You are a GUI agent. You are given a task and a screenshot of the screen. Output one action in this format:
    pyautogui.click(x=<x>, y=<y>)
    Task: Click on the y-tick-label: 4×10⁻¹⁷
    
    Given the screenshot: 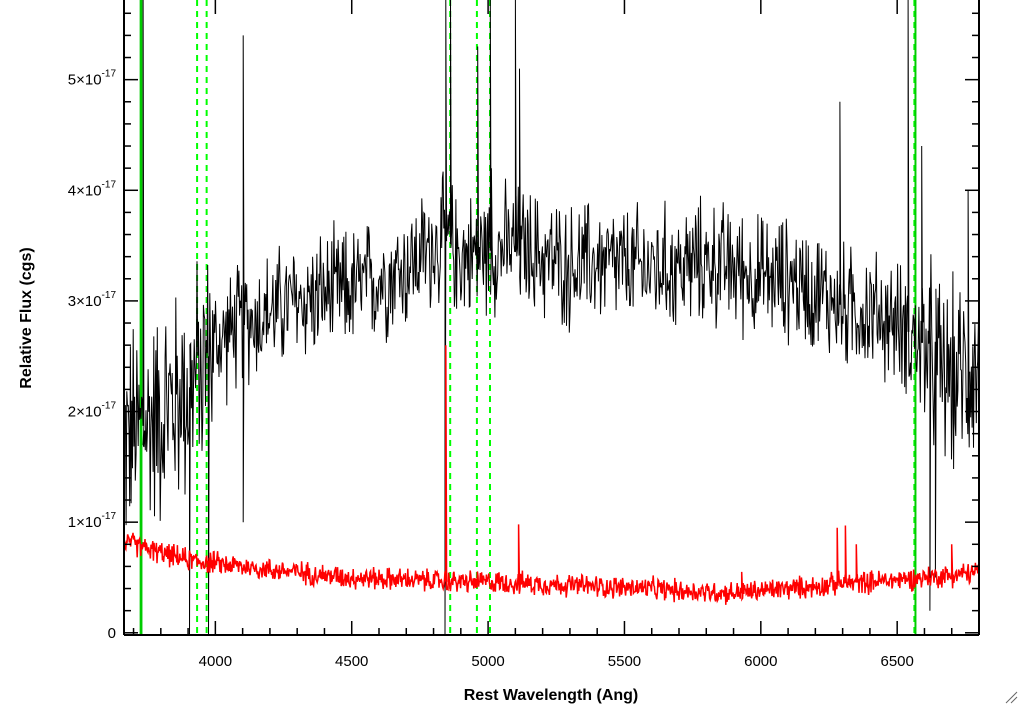 What is the action you would take?
    pyautogui.click(x=92, y=189)
    